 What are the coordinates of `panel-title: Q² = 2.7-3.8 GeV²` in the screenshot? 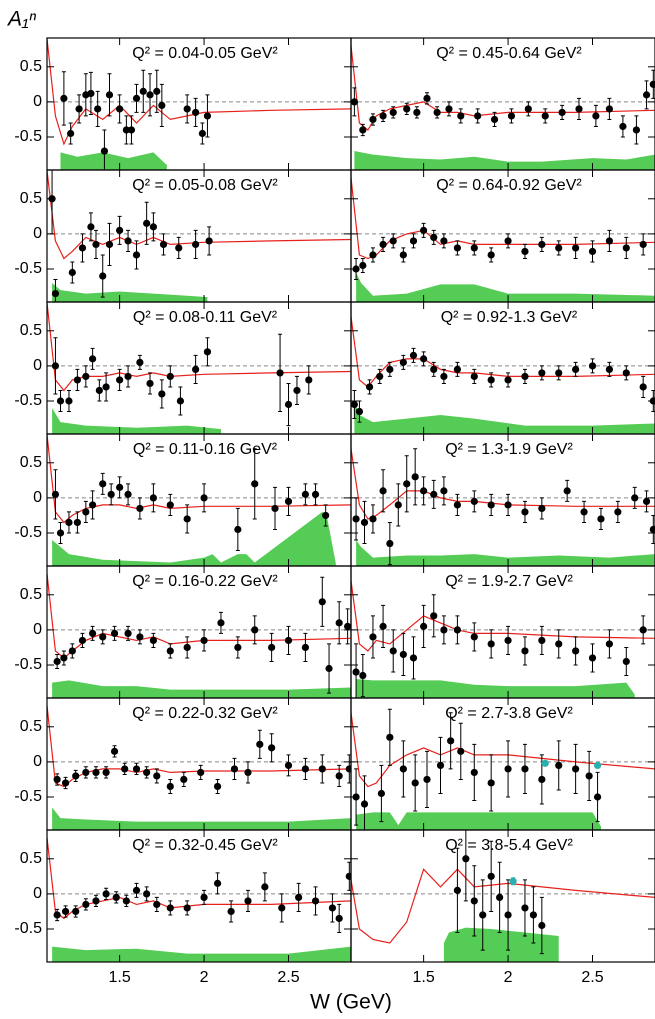 It's located at (509, 713).